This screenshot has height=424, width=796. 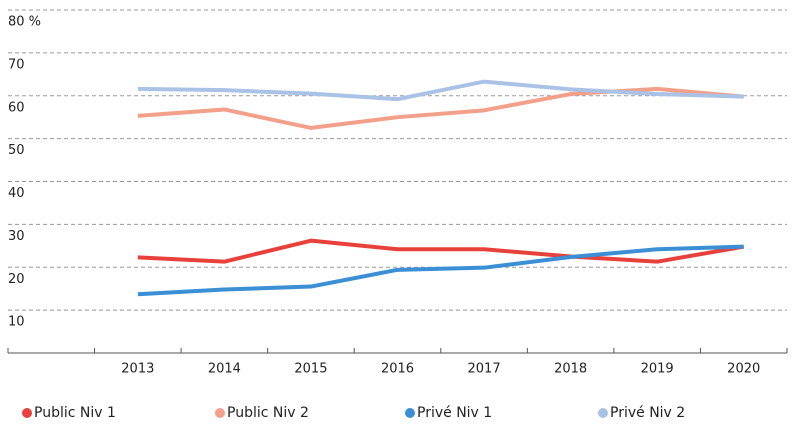 What do you see at coordinates (16, 193) in the screenshot?
I see `y-tick-label: 40` at bounding box center [16, 193].